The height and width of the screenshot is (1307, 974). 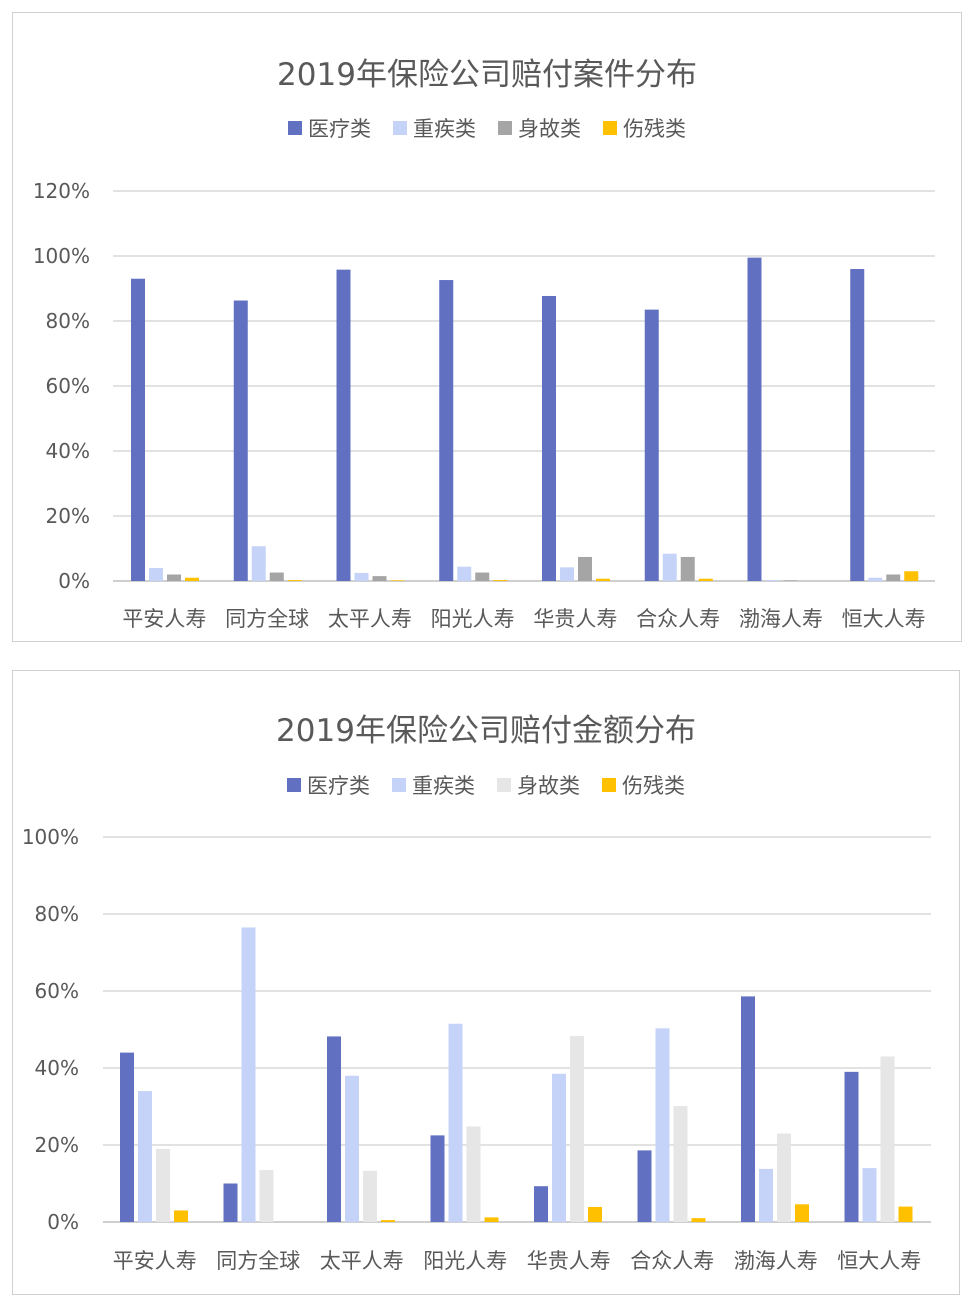 I want to click on chart-title: 2019年保险公司赔付案件分布, so click(x=487, y=75).